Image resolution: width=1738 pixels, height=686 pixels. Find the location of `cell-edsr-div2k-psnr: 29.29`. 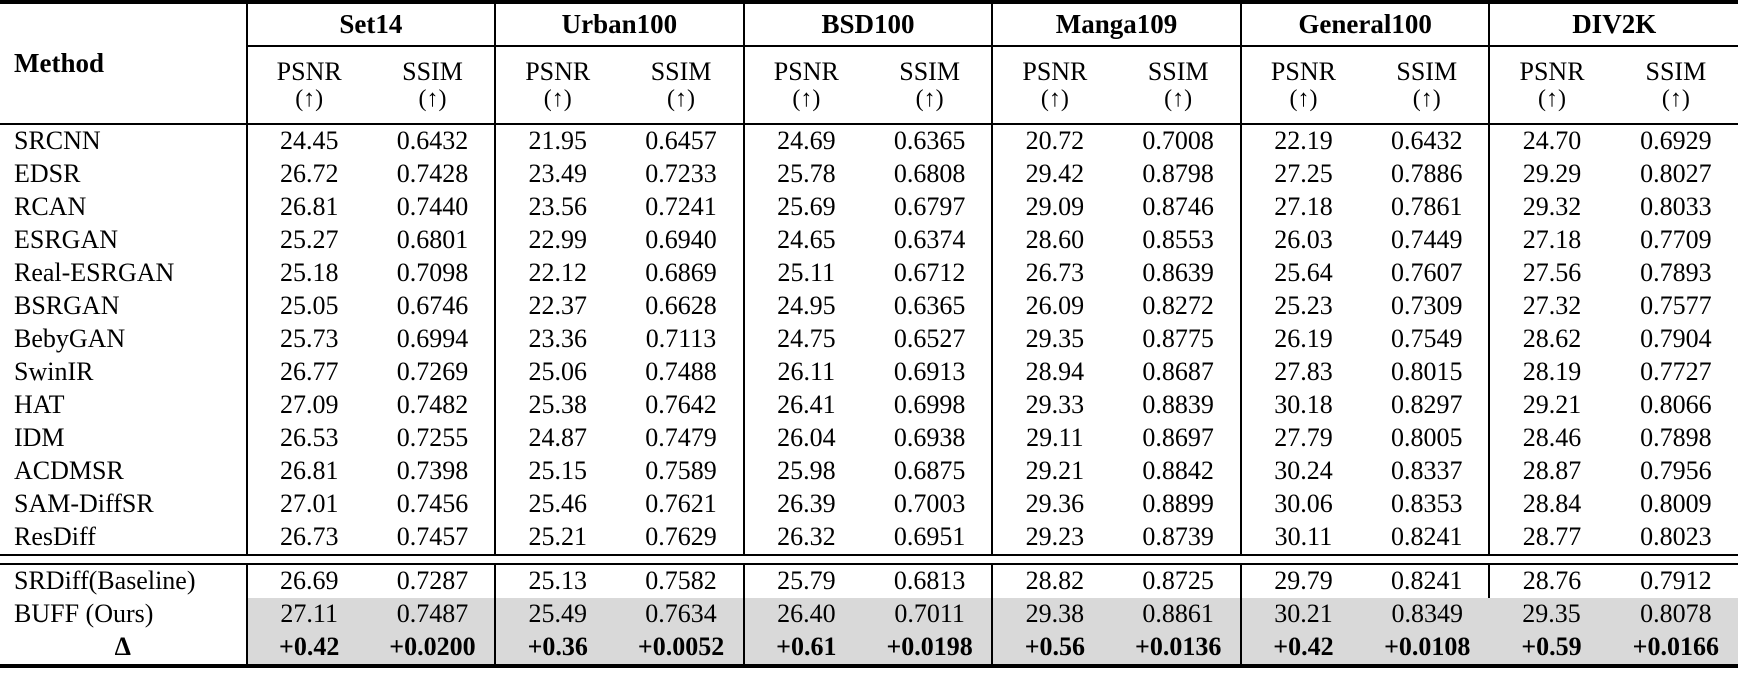

cell-edsr-div2k-psnr: 29.29 is located at coordinates (1551, 174).